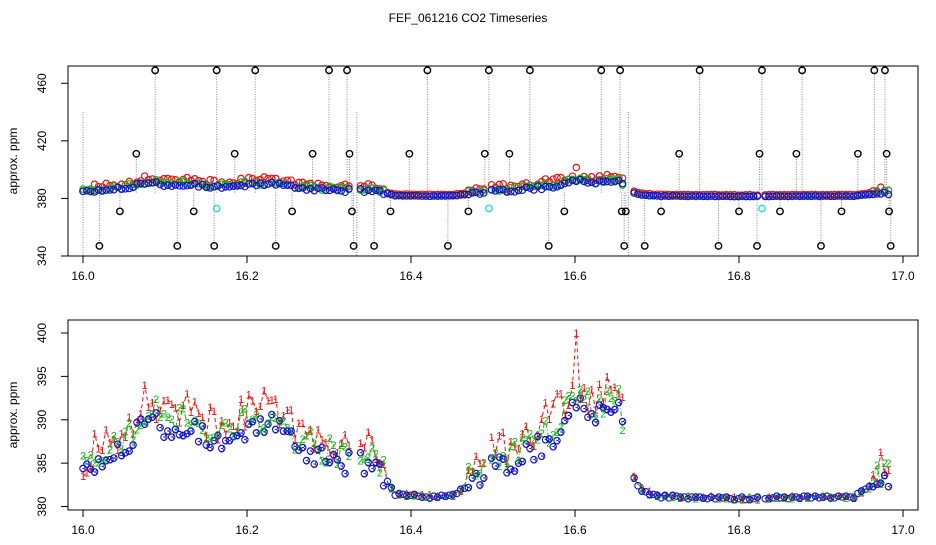 The image size is (936, 545). I want to click on y-tick-label: 340, so click(42, 256).